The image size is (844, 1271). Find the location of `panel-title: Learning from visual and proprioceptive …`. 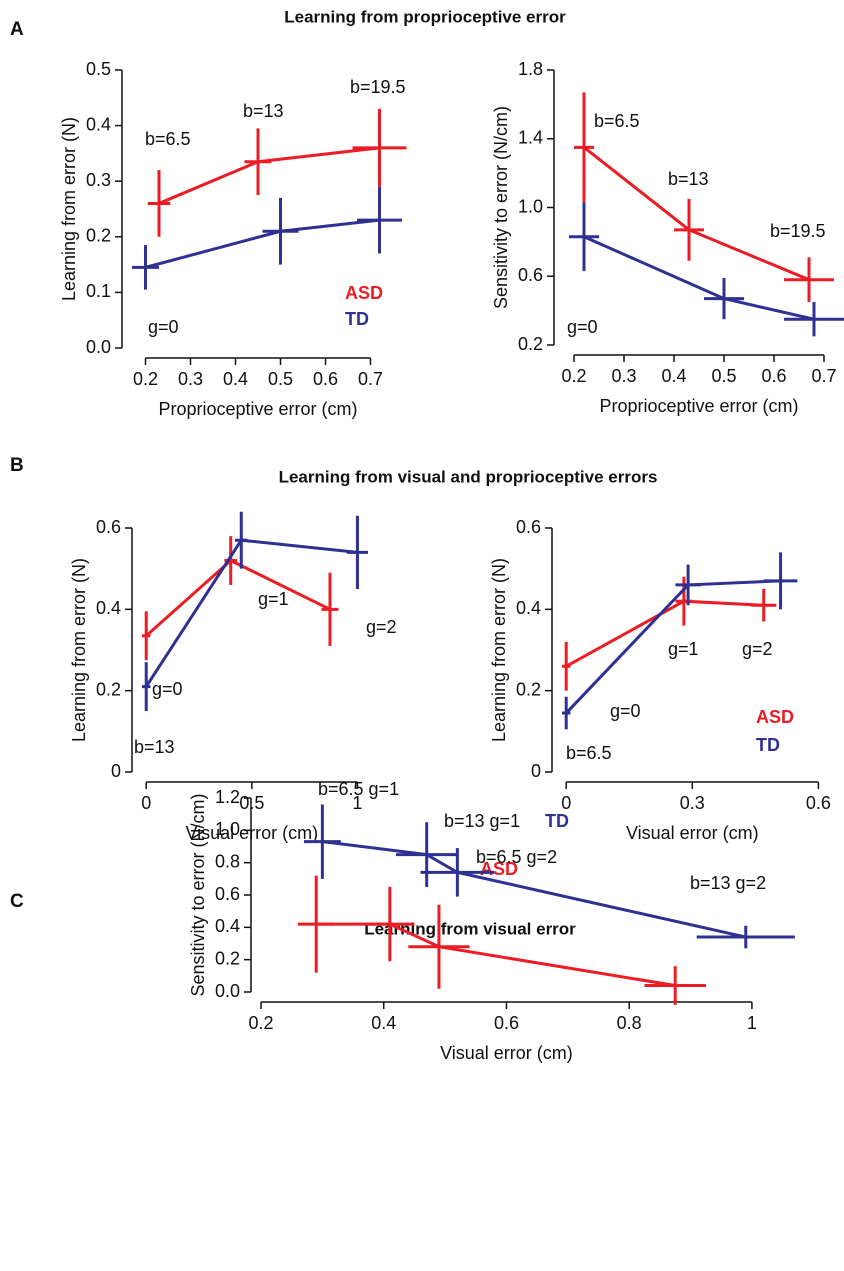

panel-title: Learning from visual and proprioceptive … is located at coordinates (468, 476).